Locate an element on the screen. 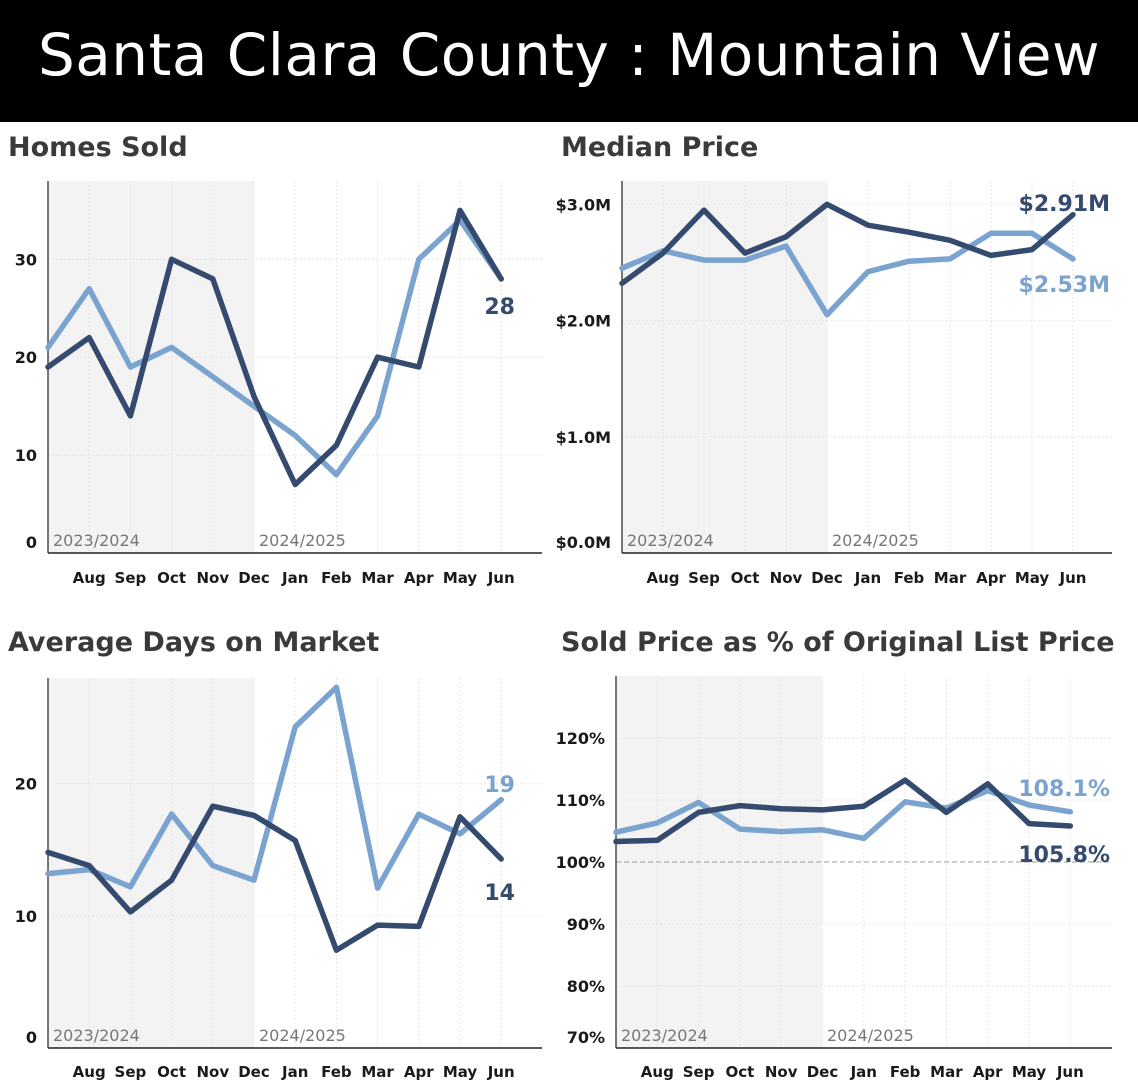 This screenshot has width=1138, height=1080. chart-3-x-tick-label: Nov is located at coordinates (781, 1071).